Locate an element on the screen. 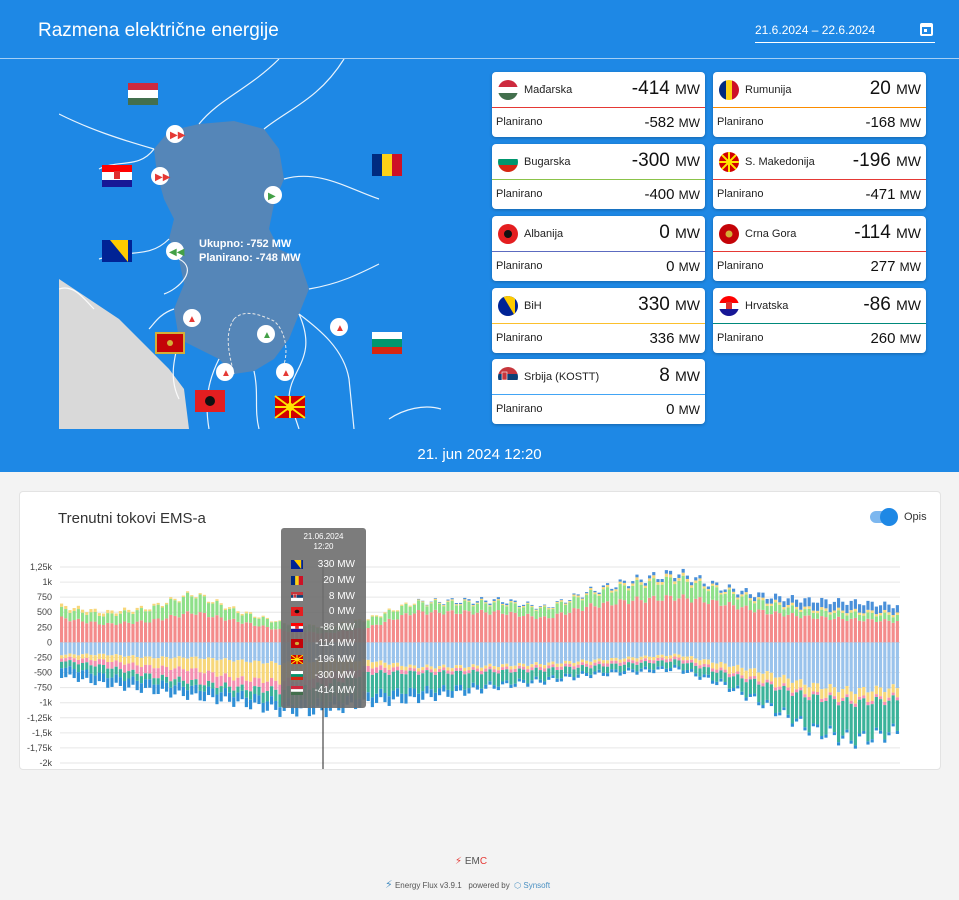 The width and height of the screenshot is (959, 900). planned-value: -168 MW is located at coordinates (893, 122).